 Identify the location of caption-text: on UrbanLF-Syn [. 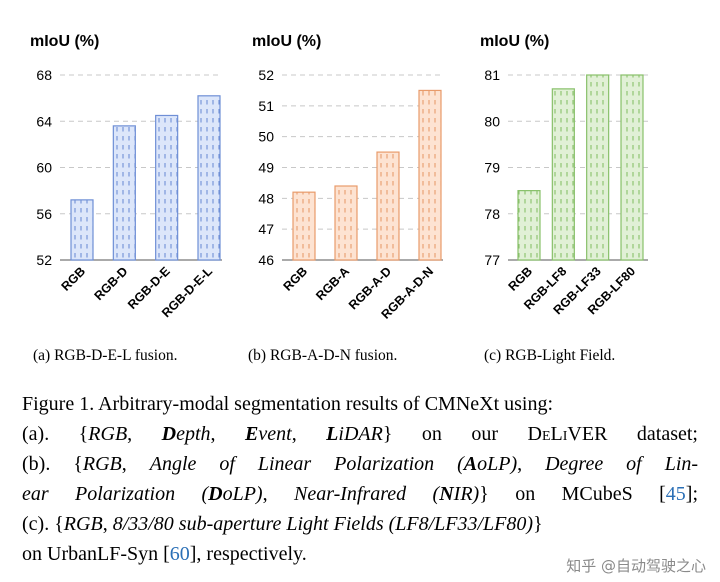
(96, 554).